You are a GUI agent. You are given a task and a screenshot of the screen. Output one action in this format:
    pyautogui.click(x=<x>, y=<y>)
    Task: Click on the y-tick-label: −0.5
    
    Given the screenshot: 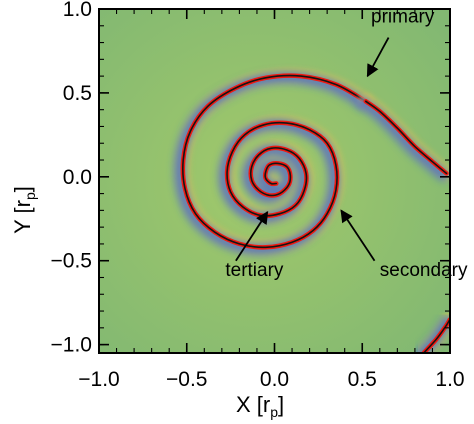 What is the action you would take?
    pyautogui.click(x=71, y=261)
    